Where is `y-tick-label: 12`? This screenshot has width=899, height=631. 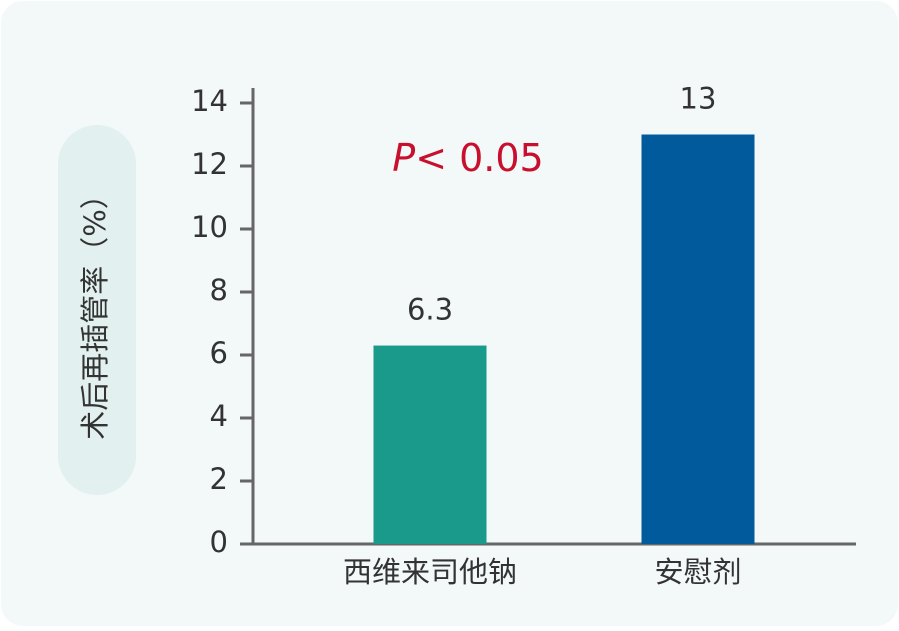 y-tick-label: 12 is located at coordinates (209, 164).